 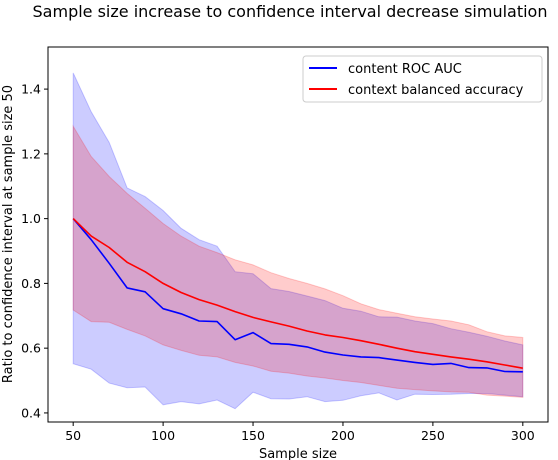 What do you see at coordinates (253, 435) in the screenshot?
I see `x-tick-label: 150` at bounding box center [253, 435].